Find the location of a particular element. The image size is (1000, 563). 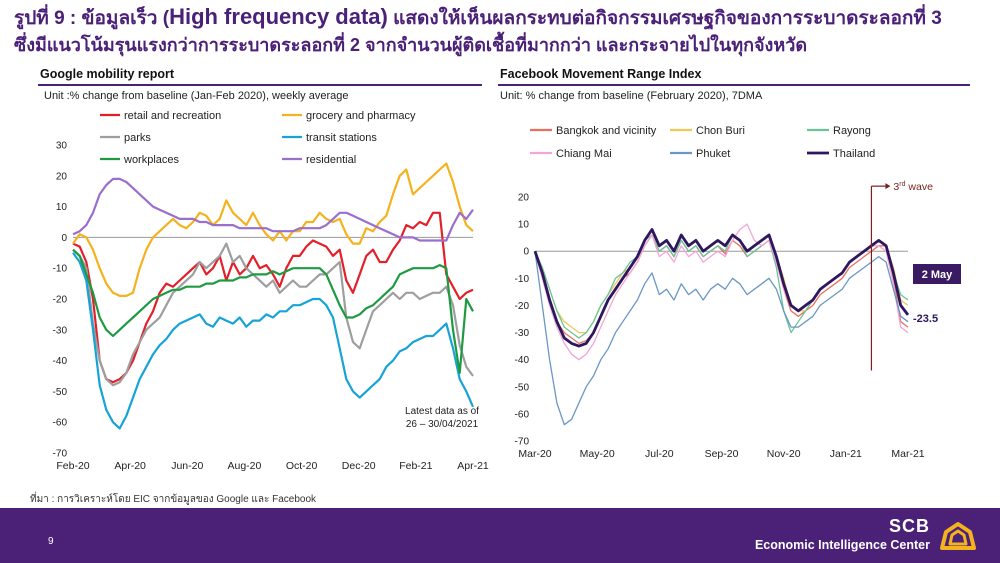

right-panel-heading: Facebook Movement Range Index is located at coordinates (601, 74).